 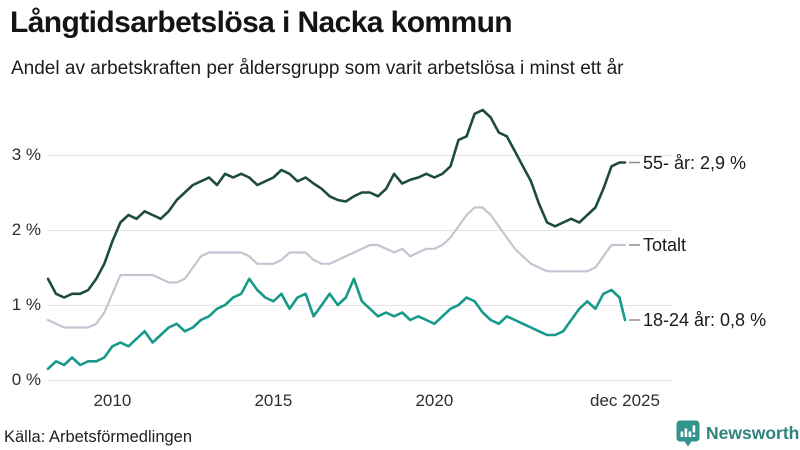 I want to click on brand: Newsworthy, so click(x=738, y=433).